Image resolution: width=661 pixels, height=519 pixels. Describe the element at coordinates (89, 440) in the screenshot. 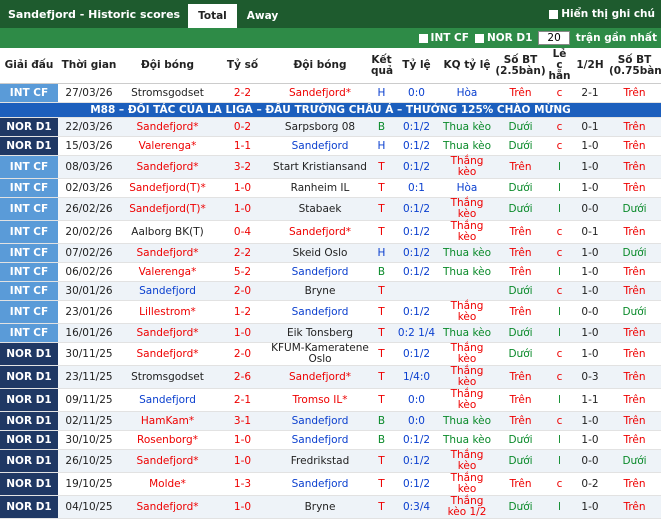

I see `cell: 30/10/25` at that location.